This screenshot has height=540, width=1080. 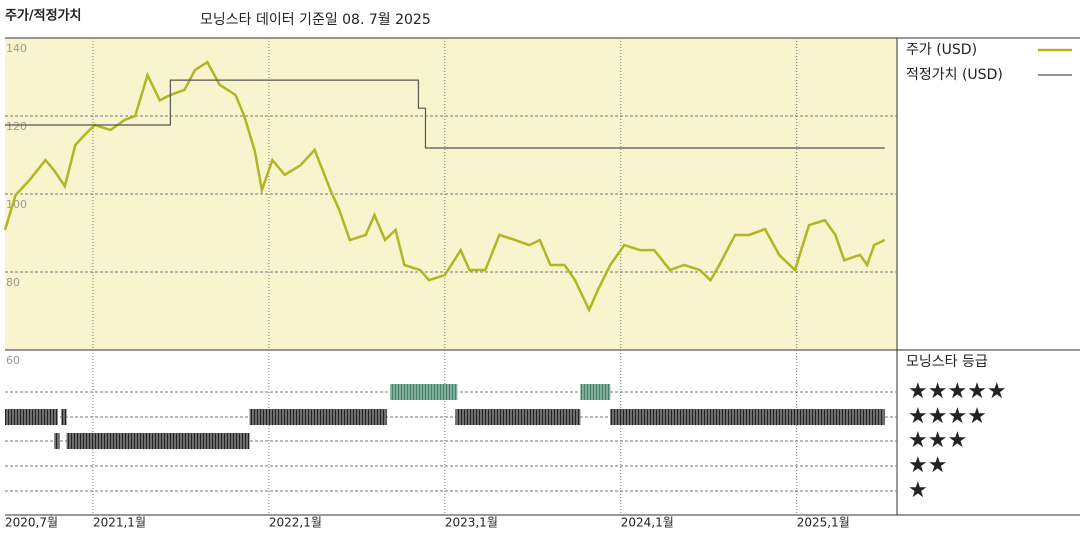 What do you see at coordinates (315, 20) in the screenshot?
I see `chart-subtitle: 모닝스타 데이터 기준일 08. 7월 2025` at bounding box center [315, 20].